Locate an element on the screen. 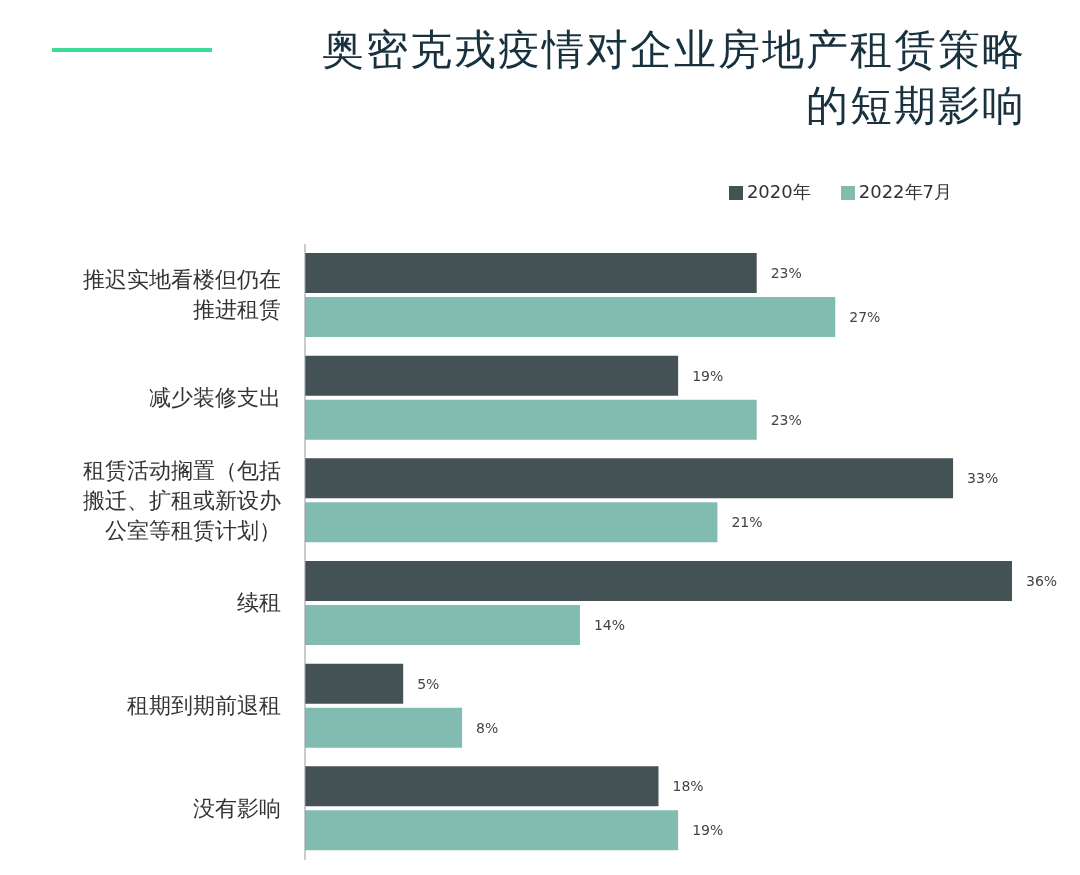  data-label: 8% is located at coordinates (487, 727).